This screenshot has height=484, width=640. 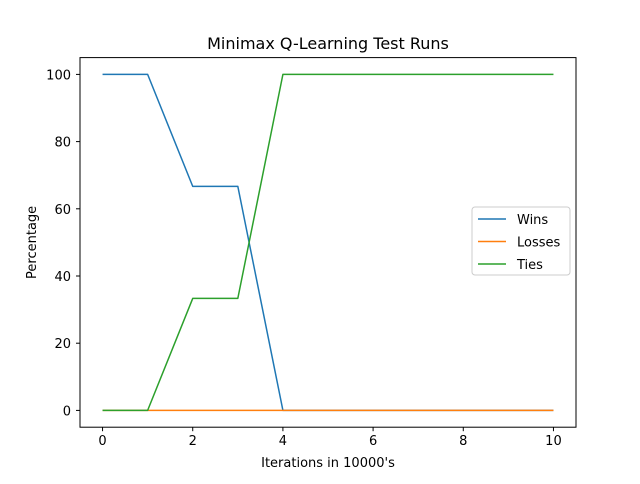 I want to click on legend-label-ties: Ties, so click(x=529, y=265).